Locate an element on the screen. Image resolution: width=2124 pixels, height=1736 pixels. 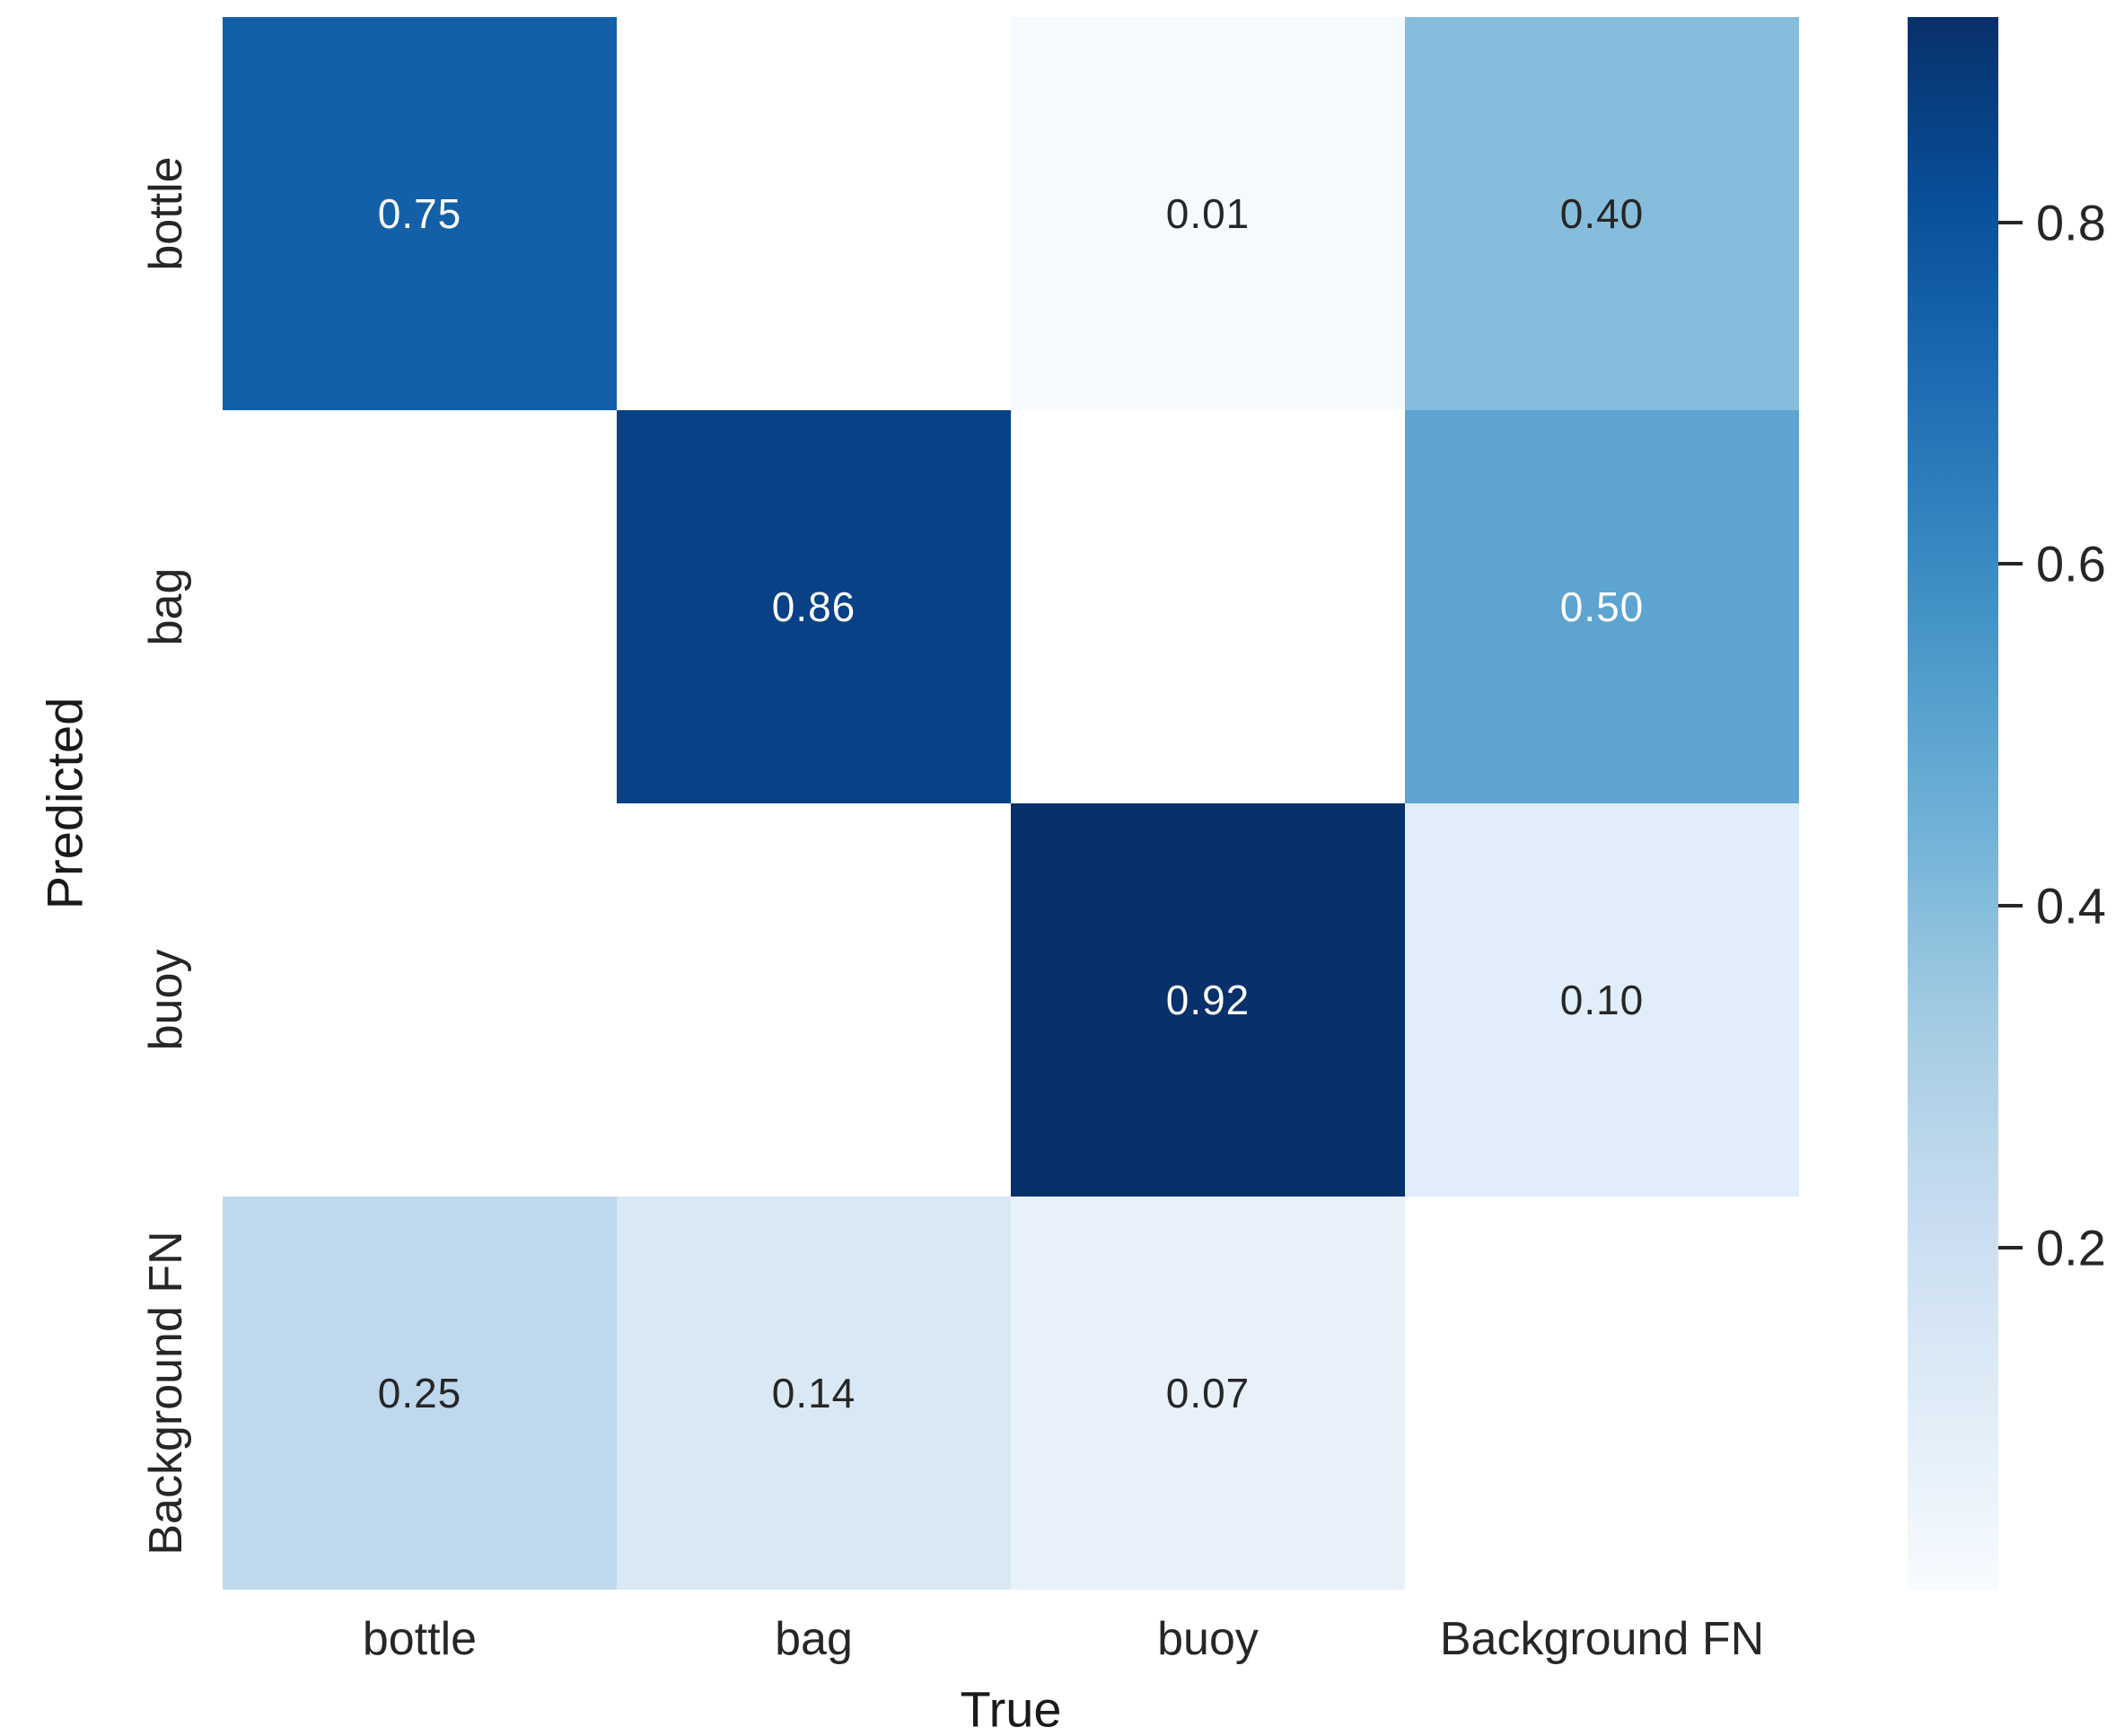
cell-value: 0.40 is located at coordinates (1602, 213).